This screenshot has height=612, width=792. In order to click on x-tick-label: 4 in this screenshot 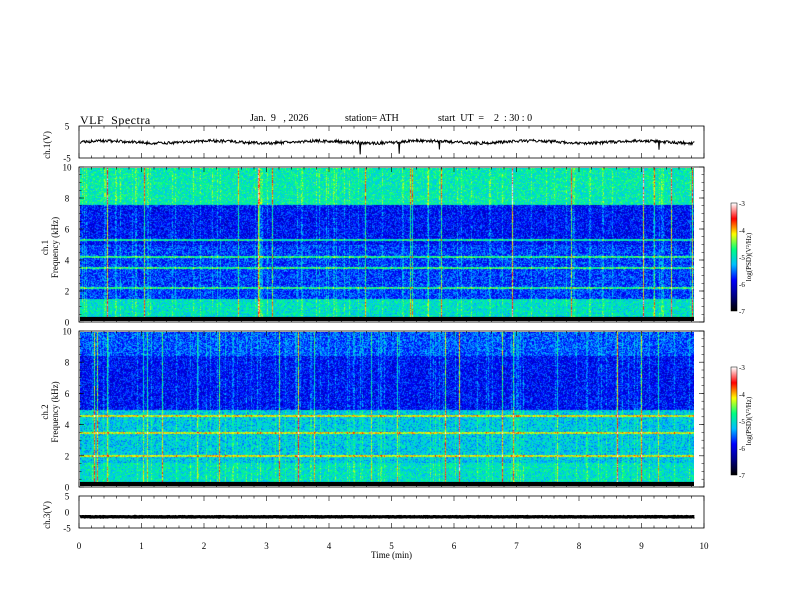, I will do `click(329, 546)`.